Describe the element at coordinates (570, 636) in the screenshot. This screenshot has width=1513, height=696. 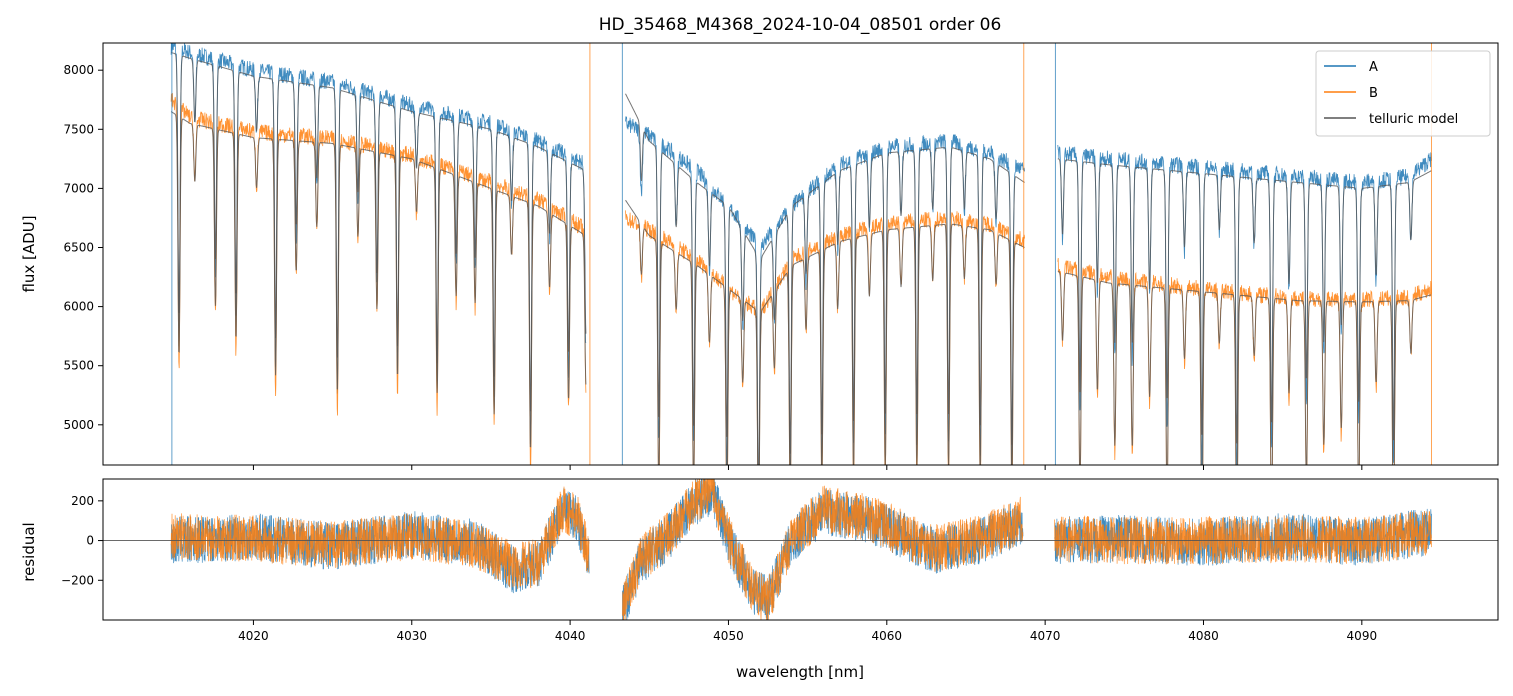
I see `x-tick-label-4040: 4040` at that location.